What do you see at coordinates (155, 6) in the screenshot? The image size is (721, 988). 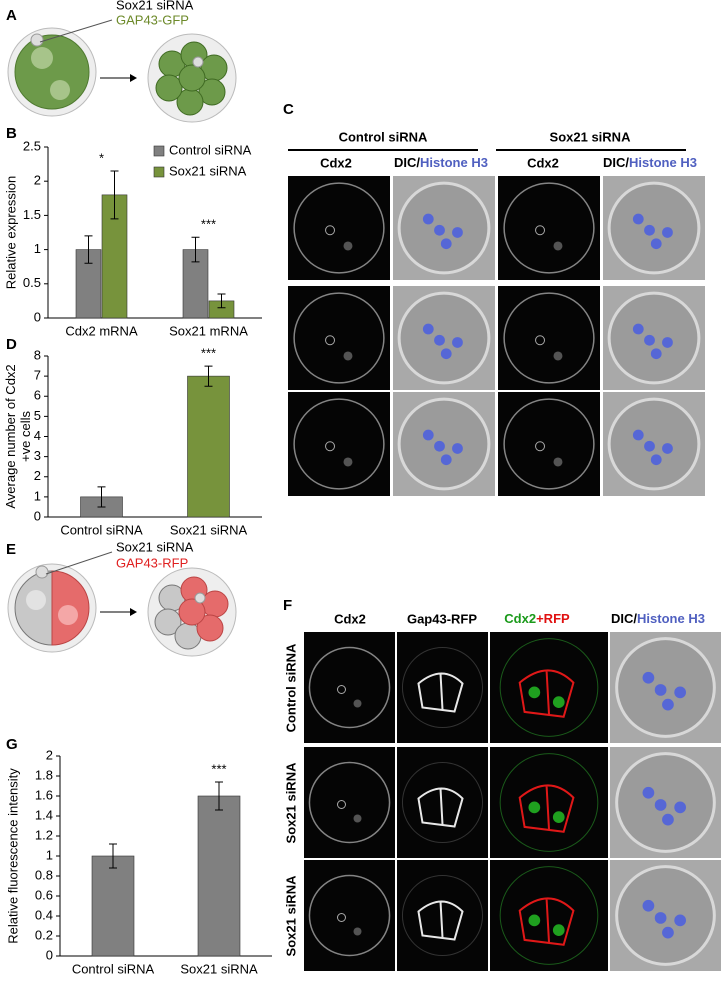 I see `diagram-text: Sox21 siRNA` at bounding box center [155, 6].